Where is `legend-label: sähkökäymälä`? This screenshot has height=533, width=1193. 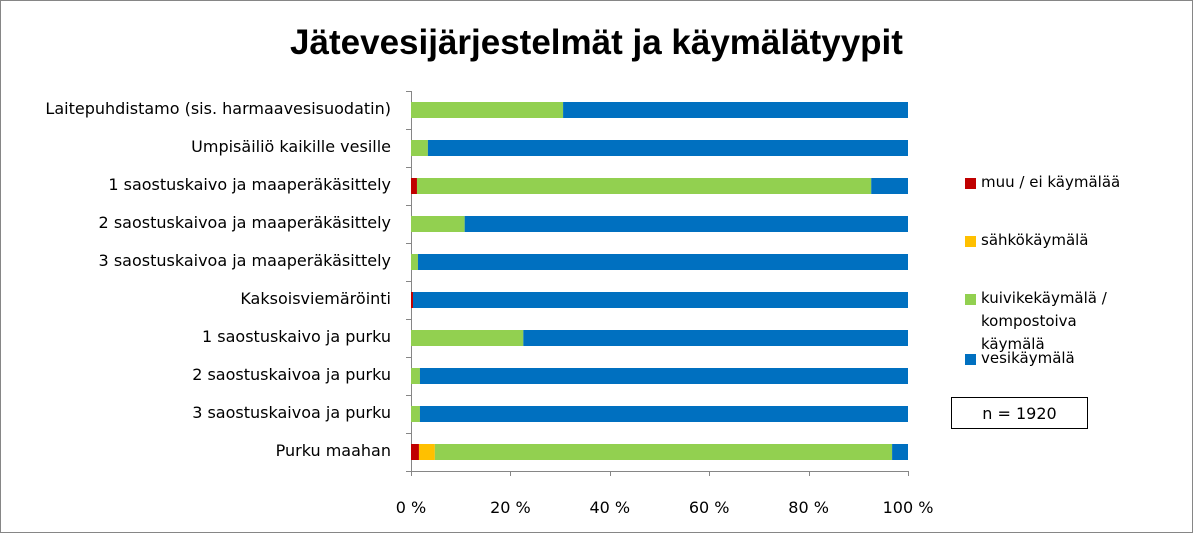
legend-label: sähkökäymälä is located at coordinates (1035, 240).